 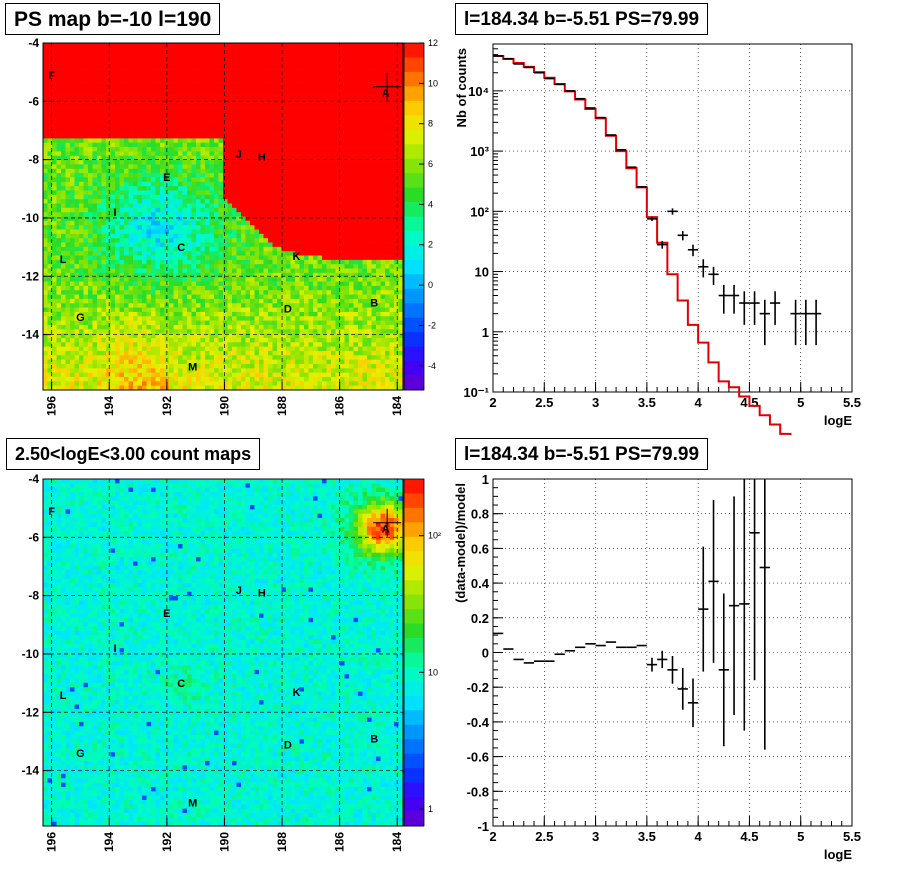 What do you see at coordinates (224, 406) in the screenshot?
I see `x-tick-label: 190` at bounding box center [224, 406].